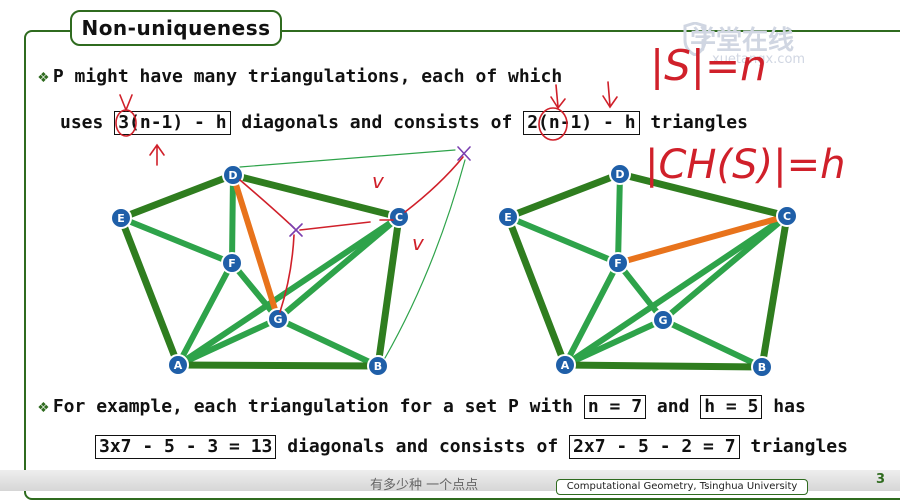 The image size is (900, 500). I want to click on diagonal-formula: 3(n-1) - h, so click(172, 123).